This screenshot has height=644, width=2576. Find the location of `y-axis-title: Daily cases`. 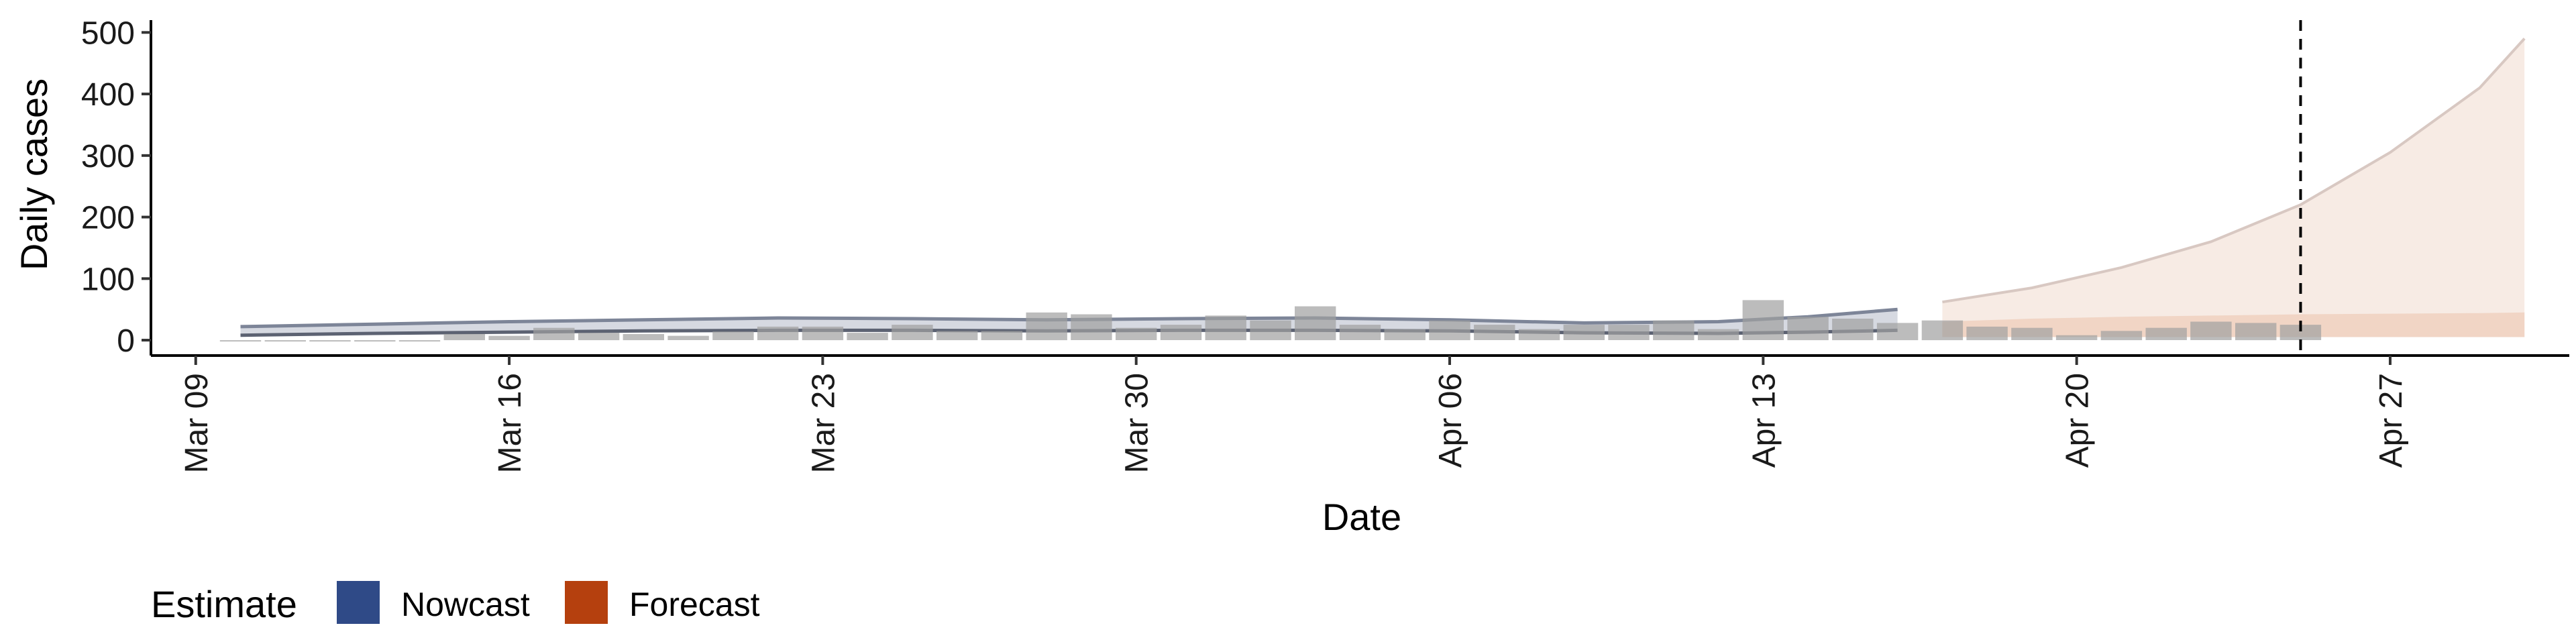

y-axis-title: Daily cases is located at coordinates (34, 174).